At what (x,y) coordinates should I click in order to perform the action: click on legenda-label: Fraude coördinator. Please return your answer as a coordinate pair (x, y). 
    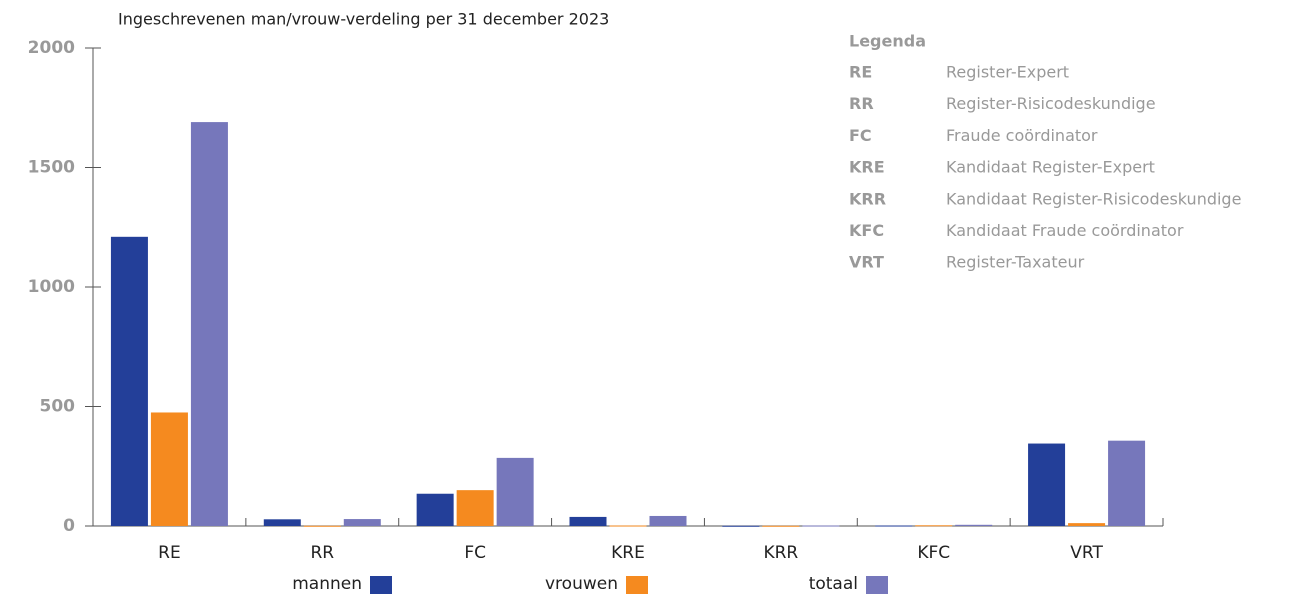
    Looking at the image, I should click on (1022, 135).